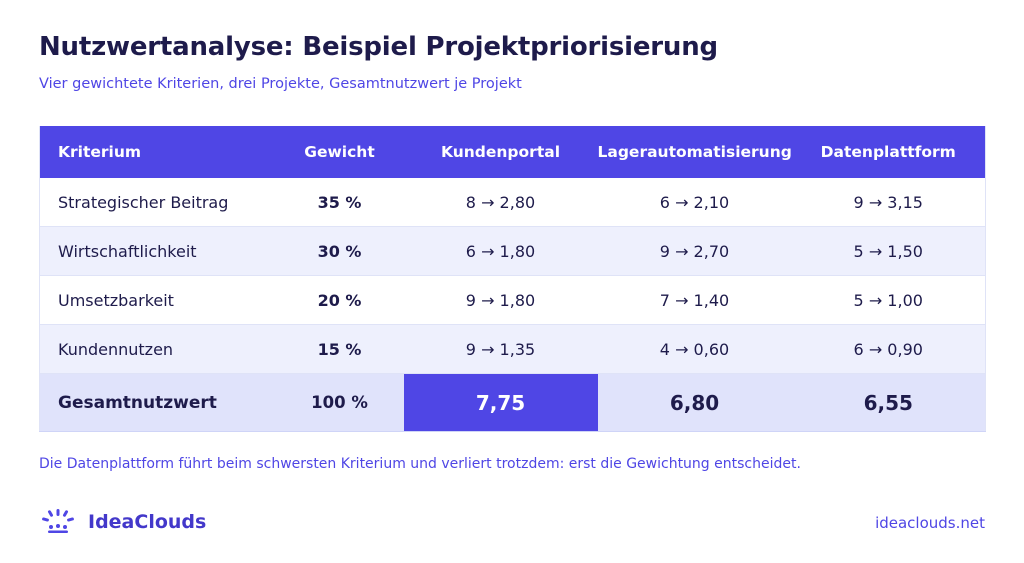 Image resolution: width=1024 pixels, height=563 pixels. Describe the element at coordinates (888, 152) in the screenshot. I see `header-datenplattform: Datenplattform` at that location.